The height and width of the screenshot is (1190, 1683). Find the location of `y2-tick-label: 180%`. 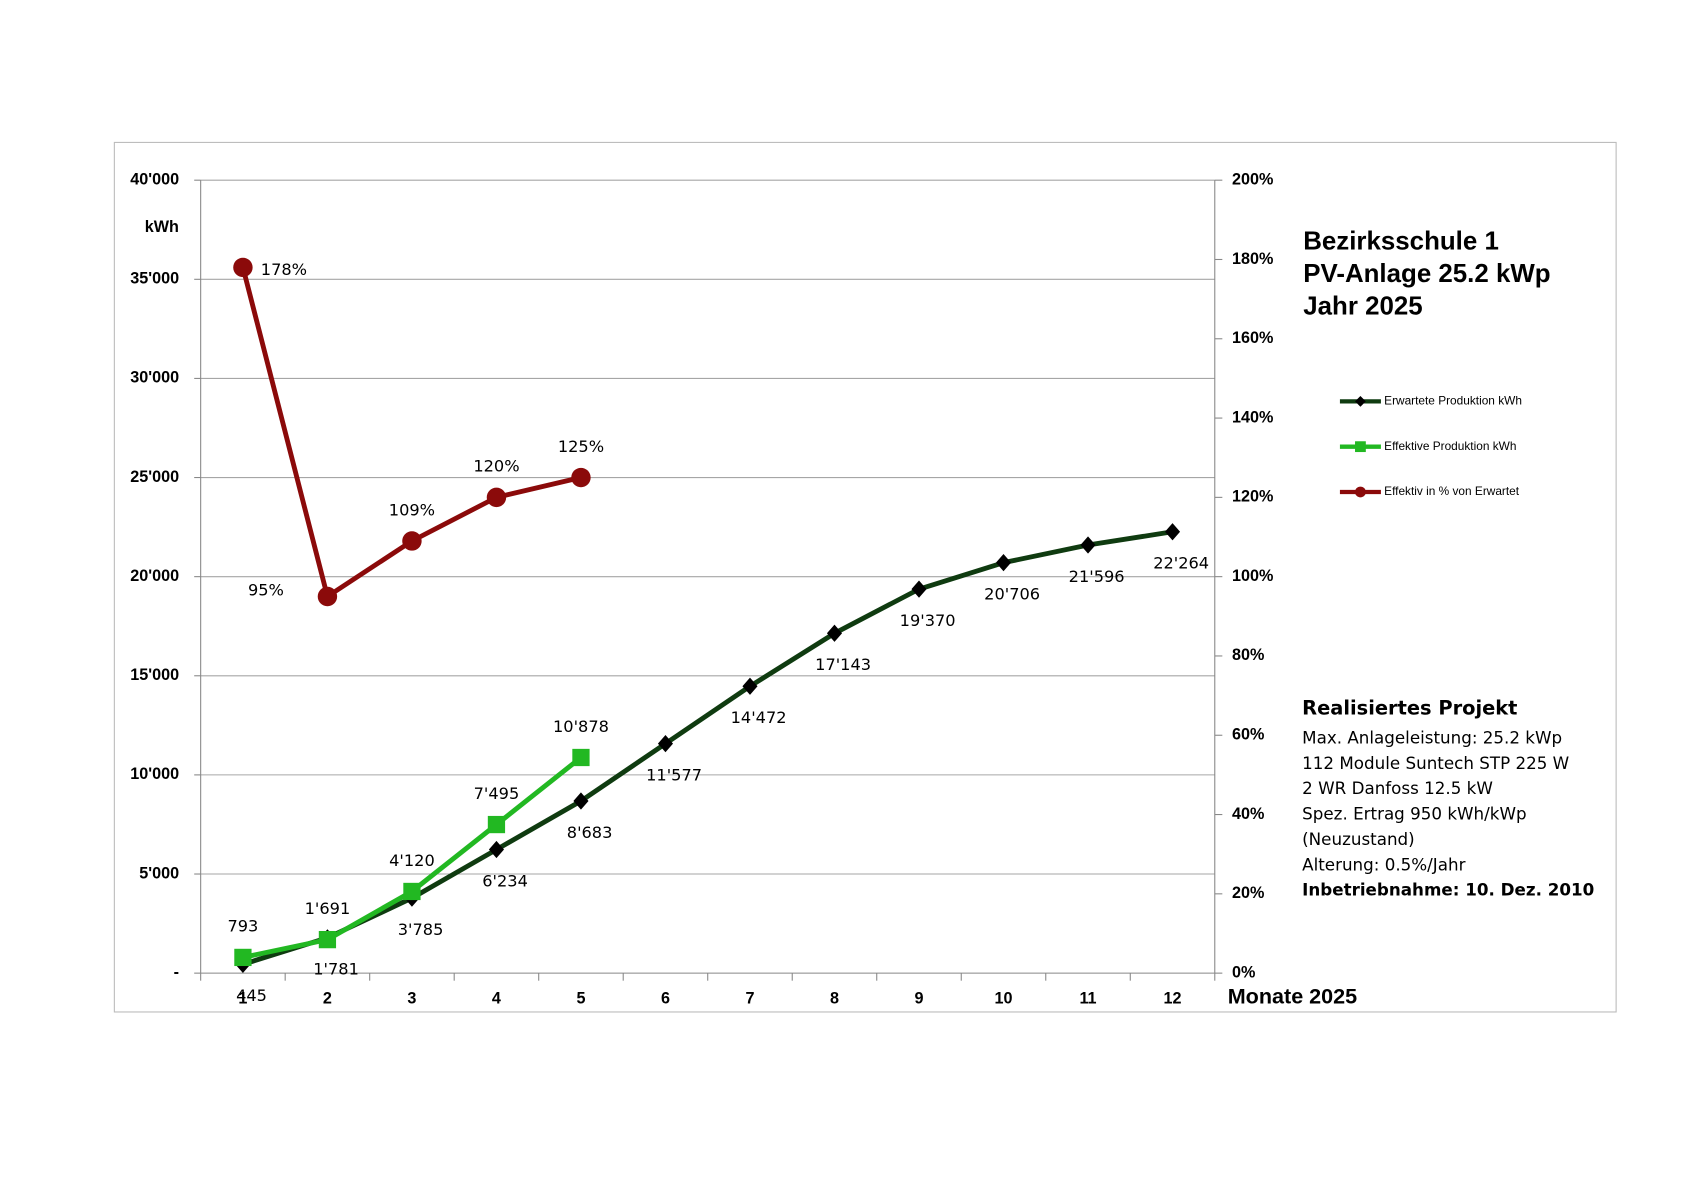

y2-tick-label: 180% is located at coordinates (1252, 259).